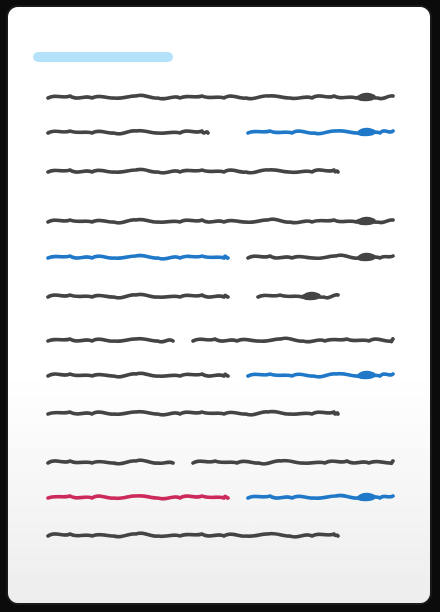  I want to click on title-placeholder-bar, so click(103, 57).